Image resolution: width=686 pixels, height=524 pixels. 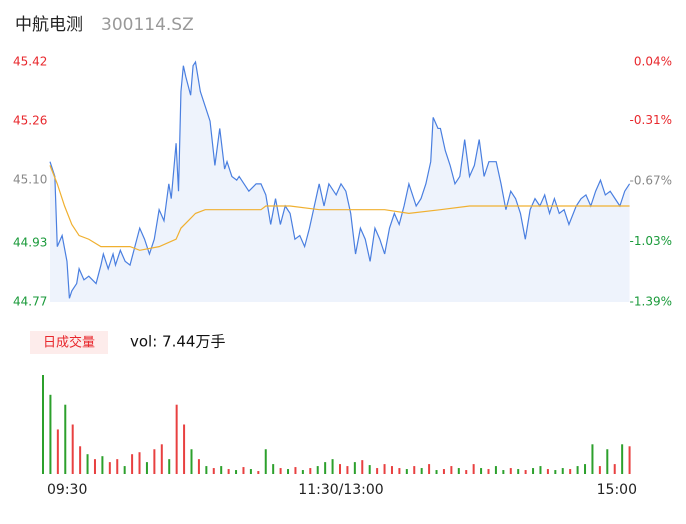 What do you see at coordinates (30, 242) in the screenshot?
I see `y-tick-label: 44.93` at bounding box center [30, 242].